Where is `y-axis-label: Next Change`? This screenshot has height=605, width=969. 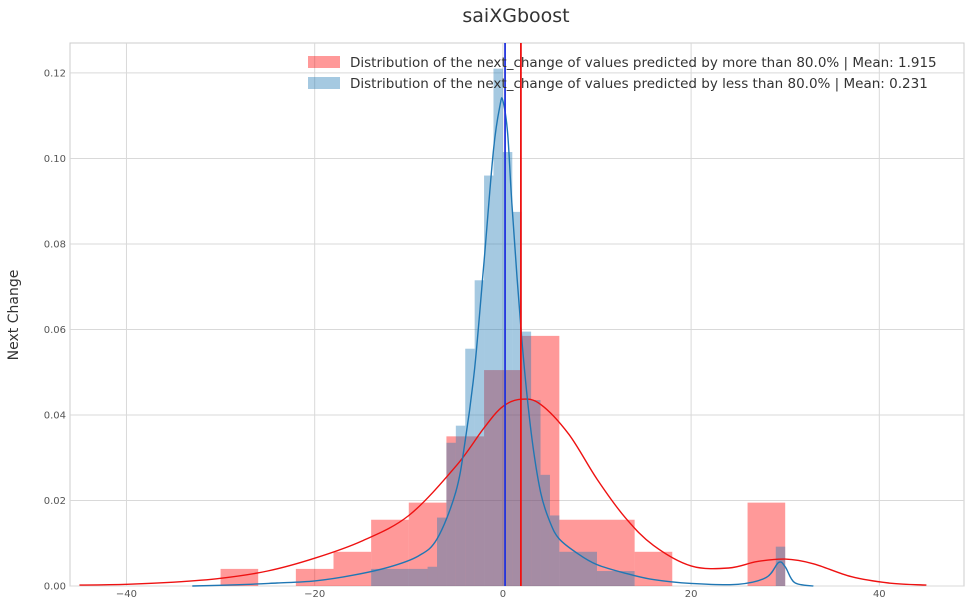
y-axis-label: Next Change is located at coordinates (14, 315).